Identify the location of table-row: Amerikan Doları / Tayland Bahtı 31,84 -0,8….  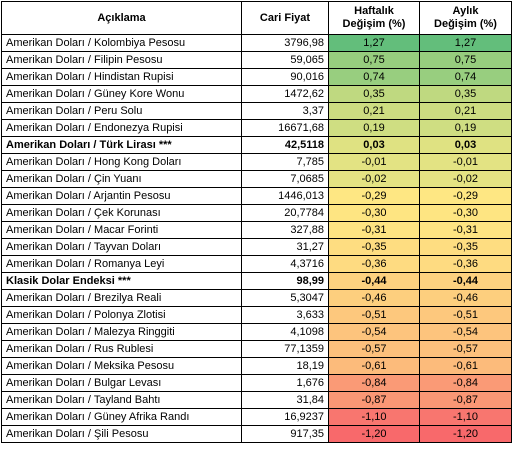
(256, 400).